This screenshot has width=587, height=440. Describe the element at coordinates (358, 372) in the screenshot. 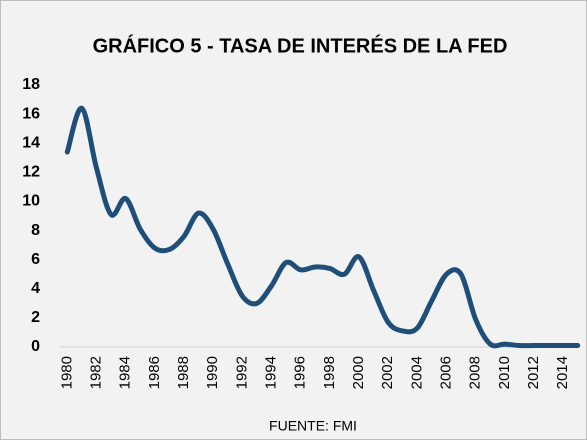

I see `x-tick-label: 2000` at that location.